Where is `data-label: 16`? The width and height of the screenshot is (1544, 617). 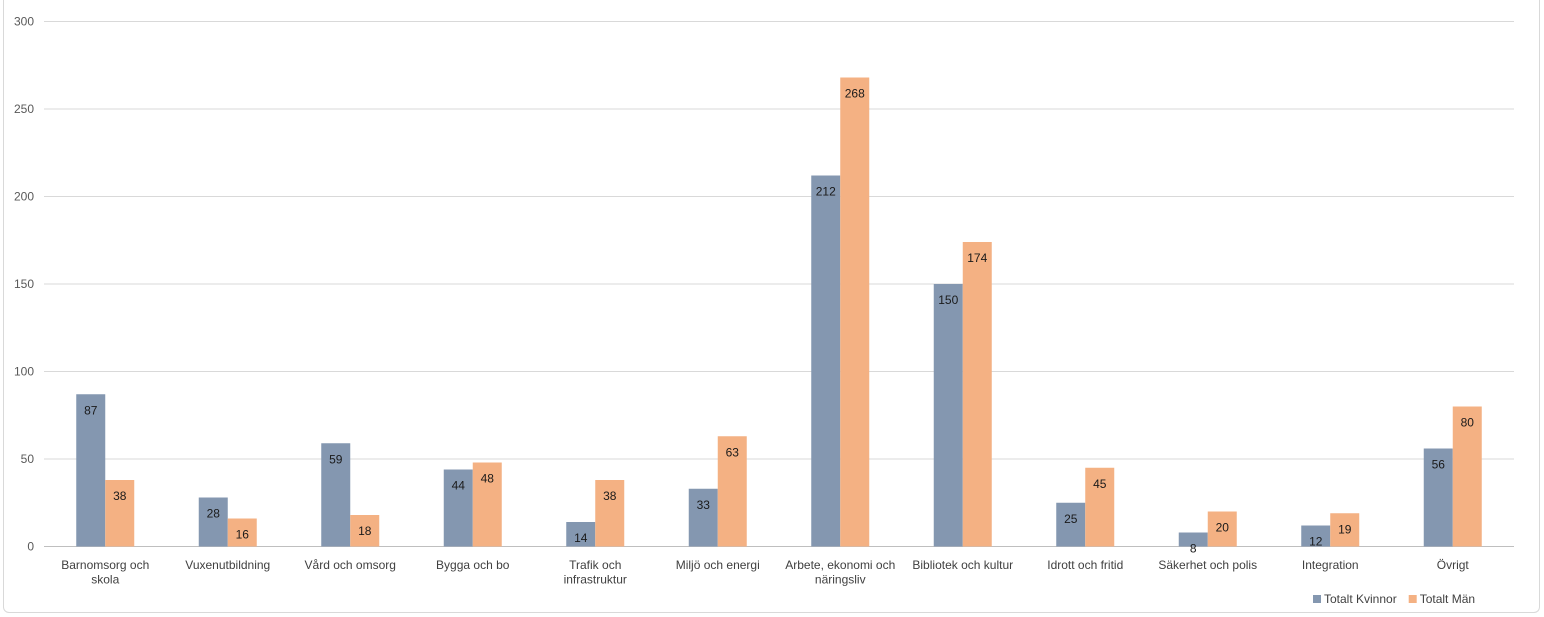 data-label: 16 is located at coordinates (243, 535).